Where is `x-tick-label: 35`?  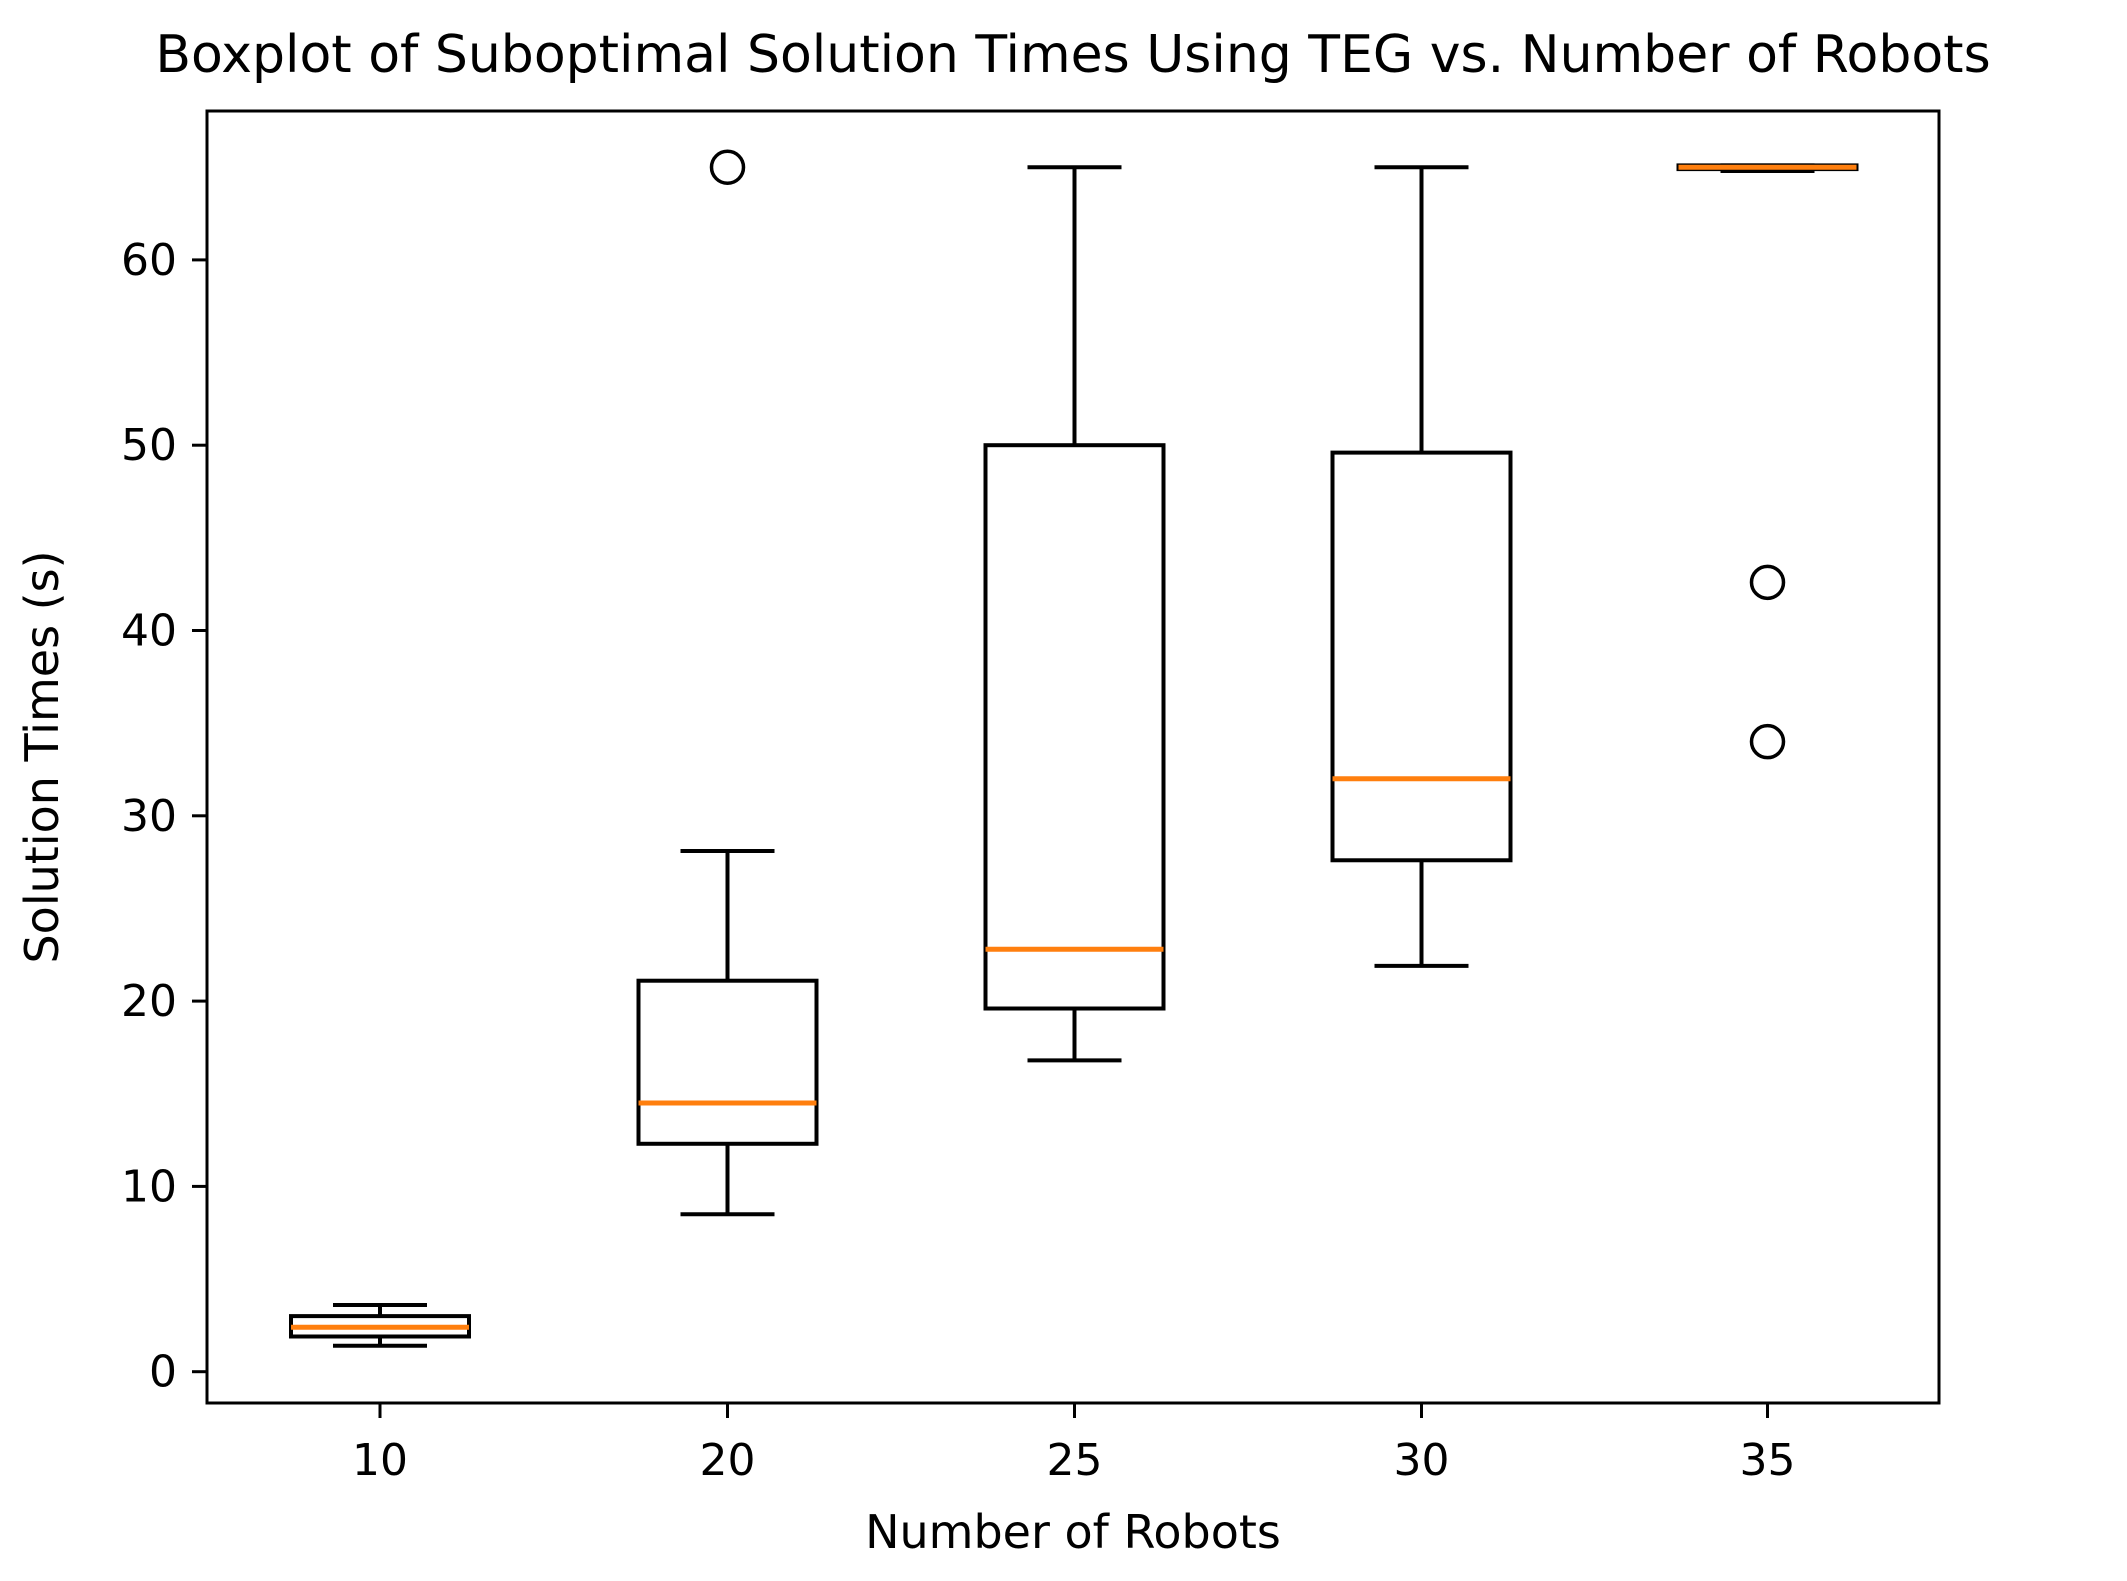
x-tick-label: 35 is located at coordinates (1768, 1460).